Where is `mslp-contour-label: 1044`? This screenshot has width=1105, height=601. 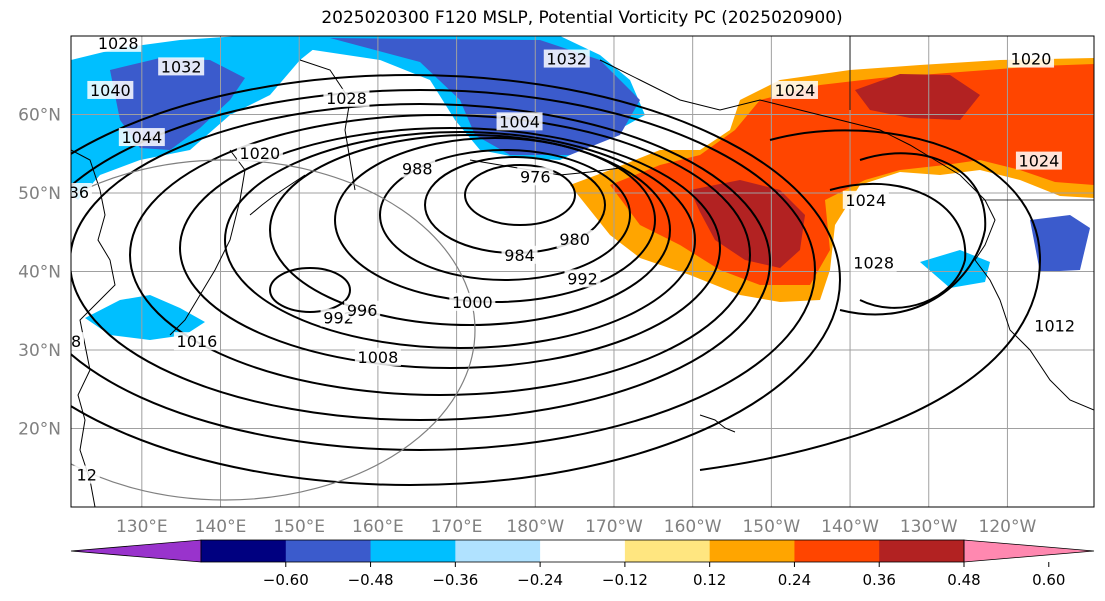
mslp-contour-label: 1044 is located at coordinates (141, 137).